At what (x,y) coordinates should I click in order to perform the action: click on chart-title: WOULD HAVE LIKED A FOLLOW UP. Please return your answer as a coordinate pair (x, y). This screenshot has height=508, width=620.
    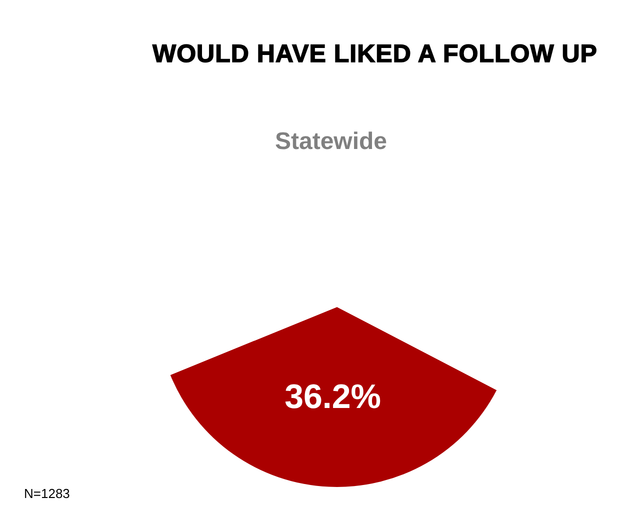
    Looking at the image, I should click on (375, 54).